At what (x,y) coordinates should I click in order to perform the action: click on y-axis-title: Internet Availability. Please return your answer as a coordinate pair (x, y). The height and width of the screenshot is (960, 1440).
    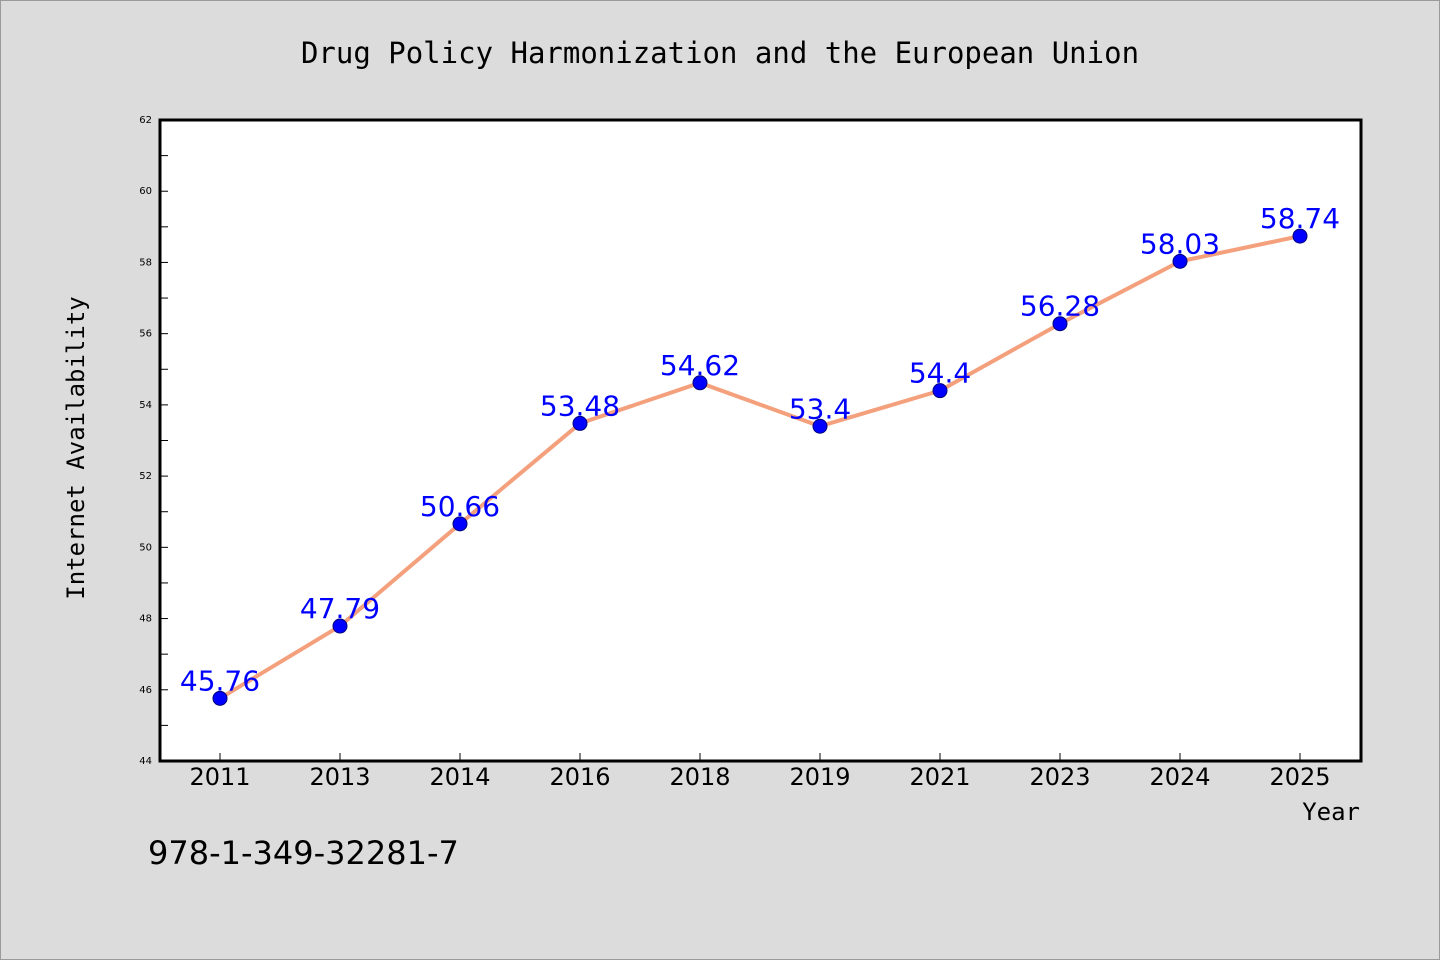
    Looking at the image, I should click on (76, 447).